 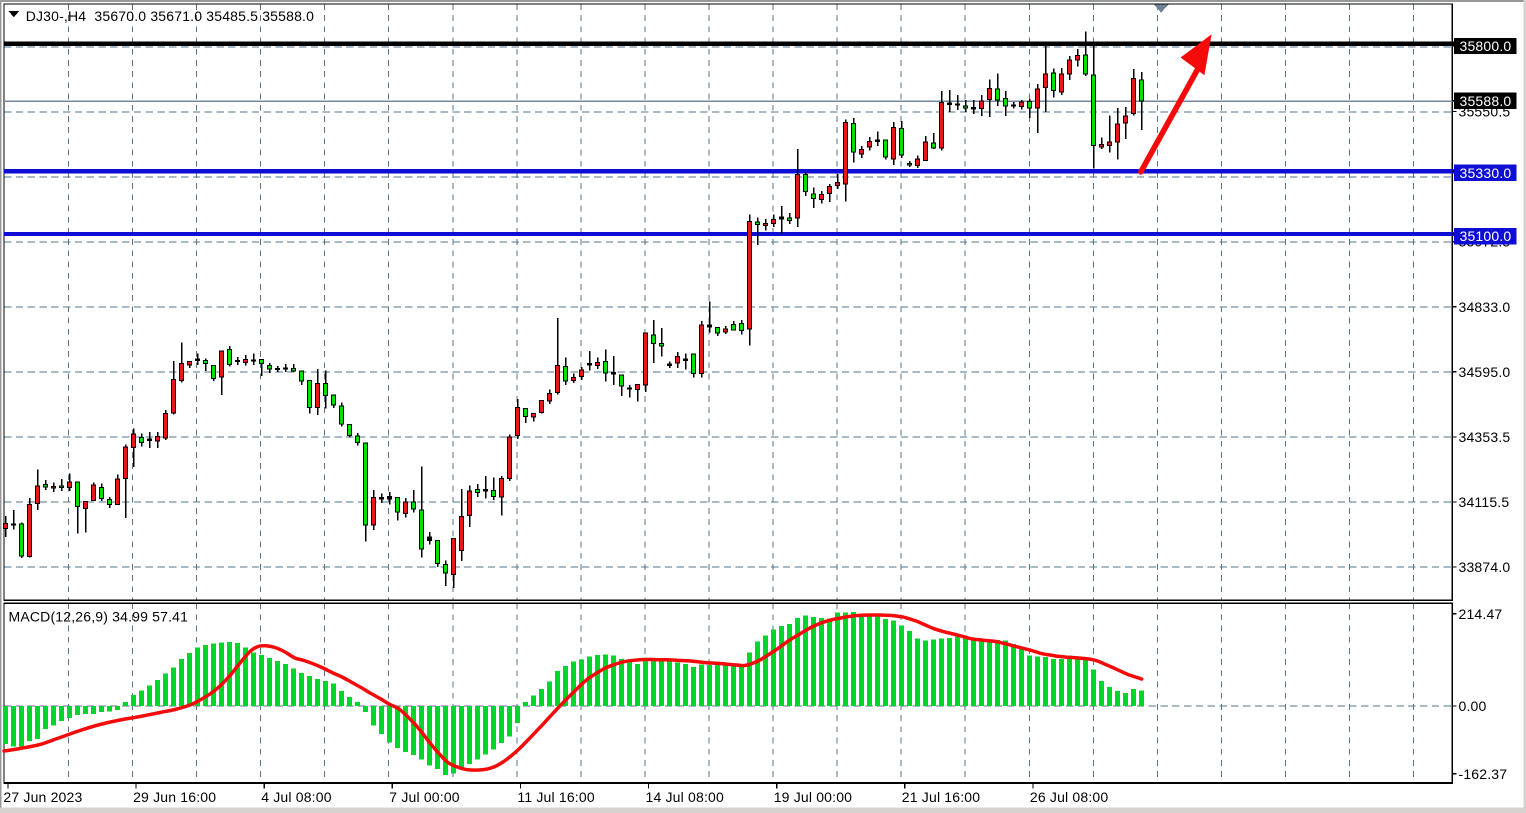 What do you see at coordinates (1483, 774) in the screenshot?
I see `svg-text: -162.37` at bounding box center [1483, 774].